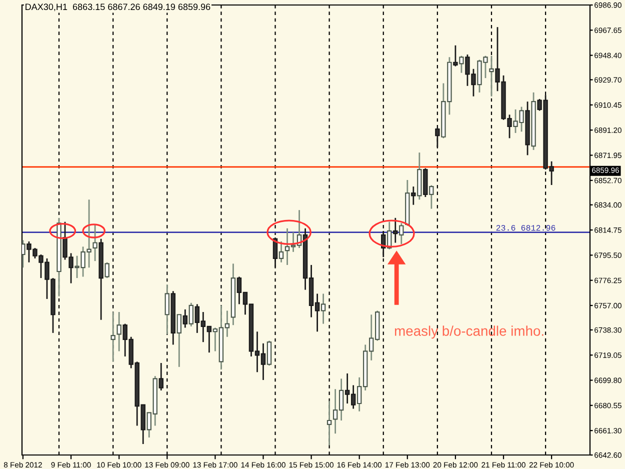 The height and width of the screenshot is (469, 625). I want to click on annotation: measly b/o-candle imho., so click(469, 332).